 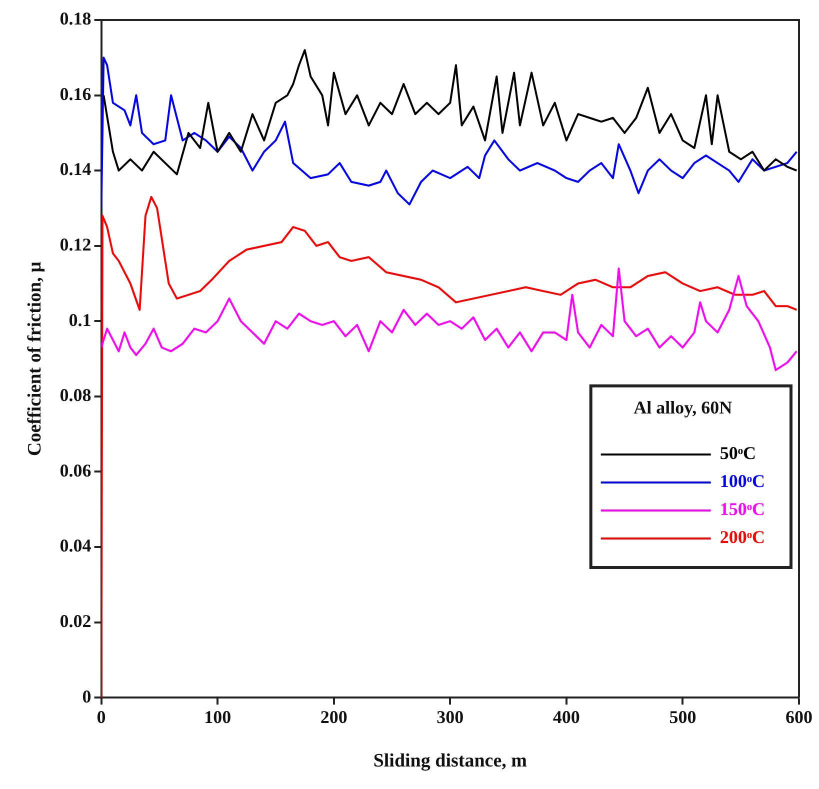 I want to click on legend-title: Al alloy, 60N, so click(x=683, y=408).